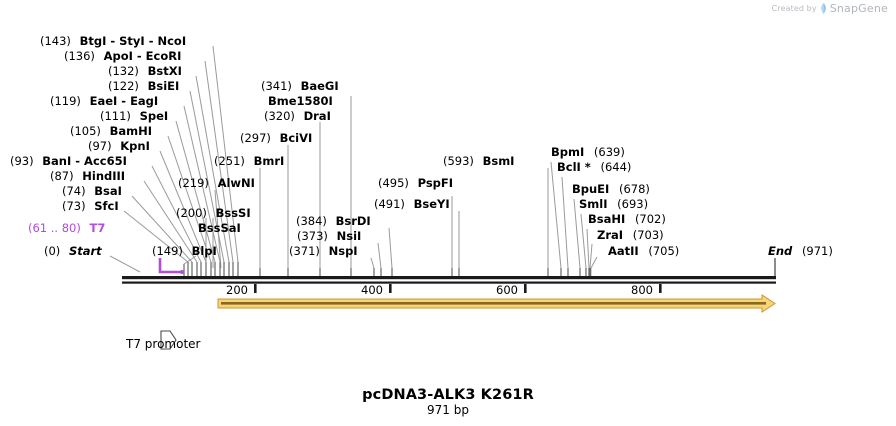 The height and width of the screenshot is (426, 896). I want to click on enzyme-position: (93), so click(22, 161).